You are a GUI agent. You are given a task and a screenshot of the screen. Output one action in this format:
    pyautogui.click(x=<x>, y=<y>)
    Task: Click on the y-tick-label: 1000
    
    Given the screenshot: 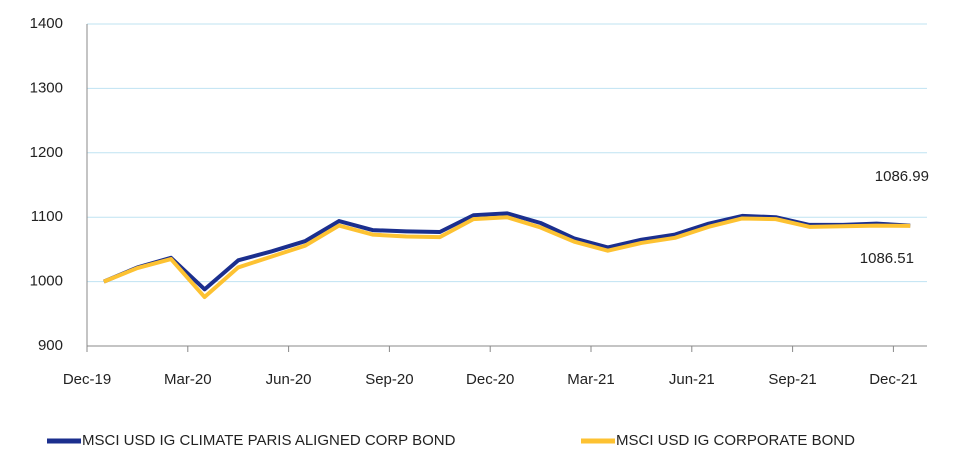 What is the action you would take?
    pyautogui.click(x=46, y=281)
    